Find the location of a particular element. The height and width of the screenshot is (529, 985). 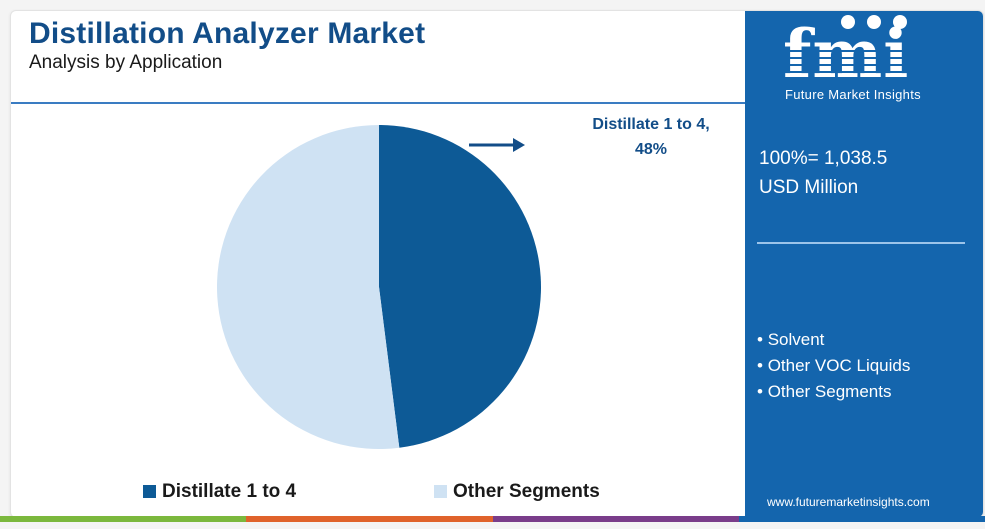

chart-subtitle: Analysis by Application is located at coordinates (126, 62).